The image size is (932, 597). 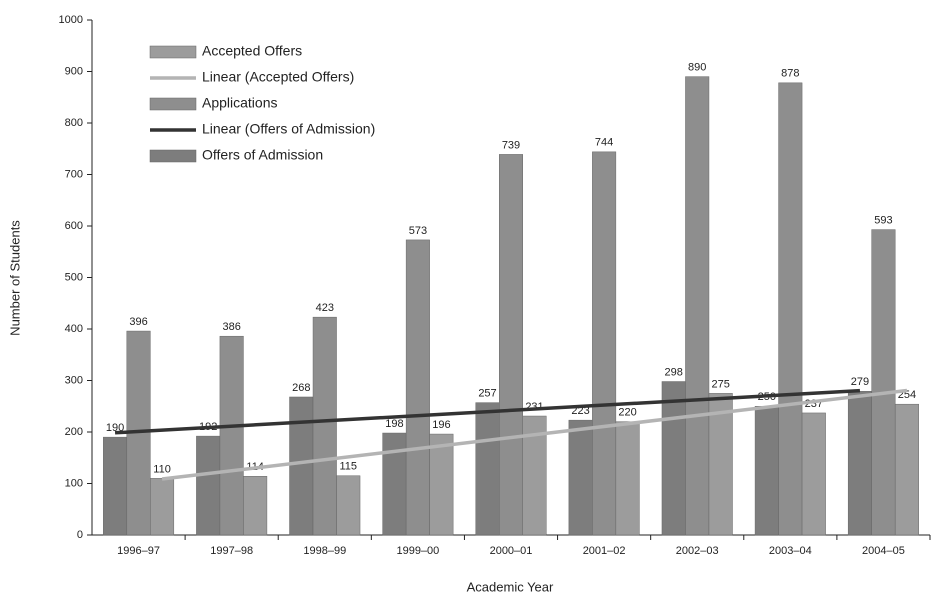 I want to click on data-label: 275, so click(x=721, y=384).